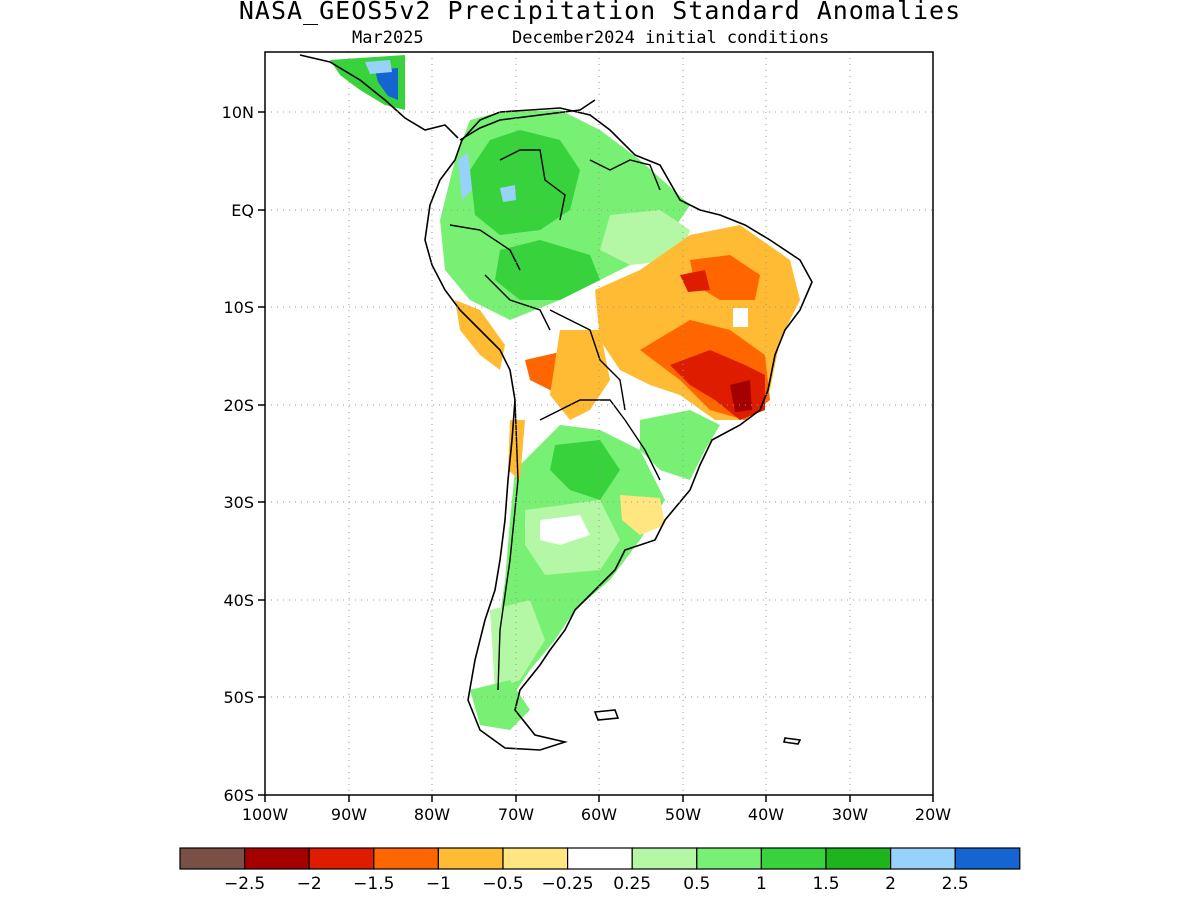 The image size is (1200, 900). I want to click on initial-conditions: December2024 initial conditions, so click(671, 38).